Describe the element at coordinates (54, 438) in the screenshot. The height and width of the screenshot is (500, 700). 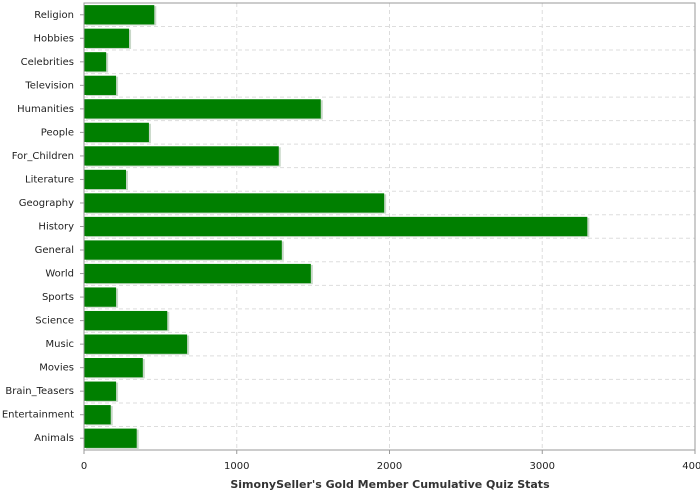
I see `y-tick-label: Animals` at that location.